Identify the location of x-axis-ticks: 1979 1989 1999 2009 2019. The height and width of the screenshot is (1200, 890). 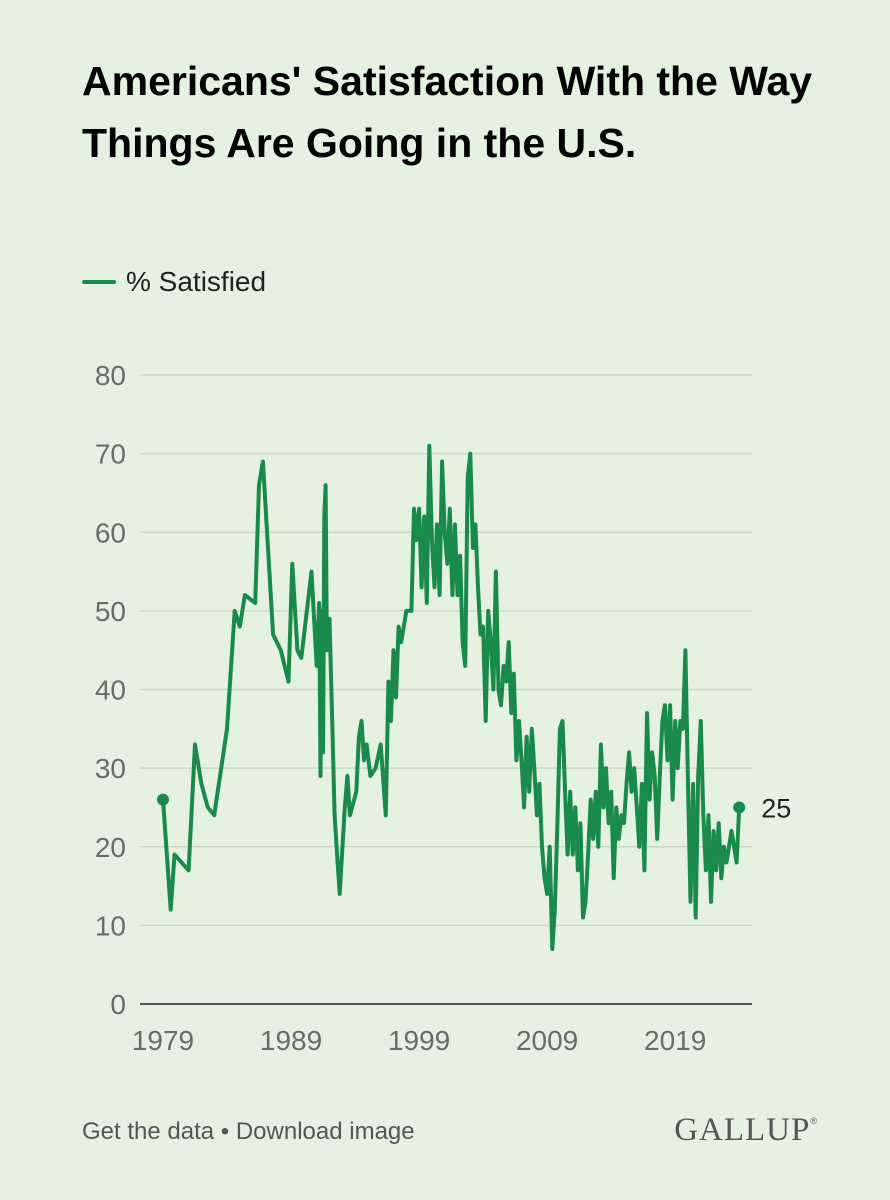
(419, 1040).